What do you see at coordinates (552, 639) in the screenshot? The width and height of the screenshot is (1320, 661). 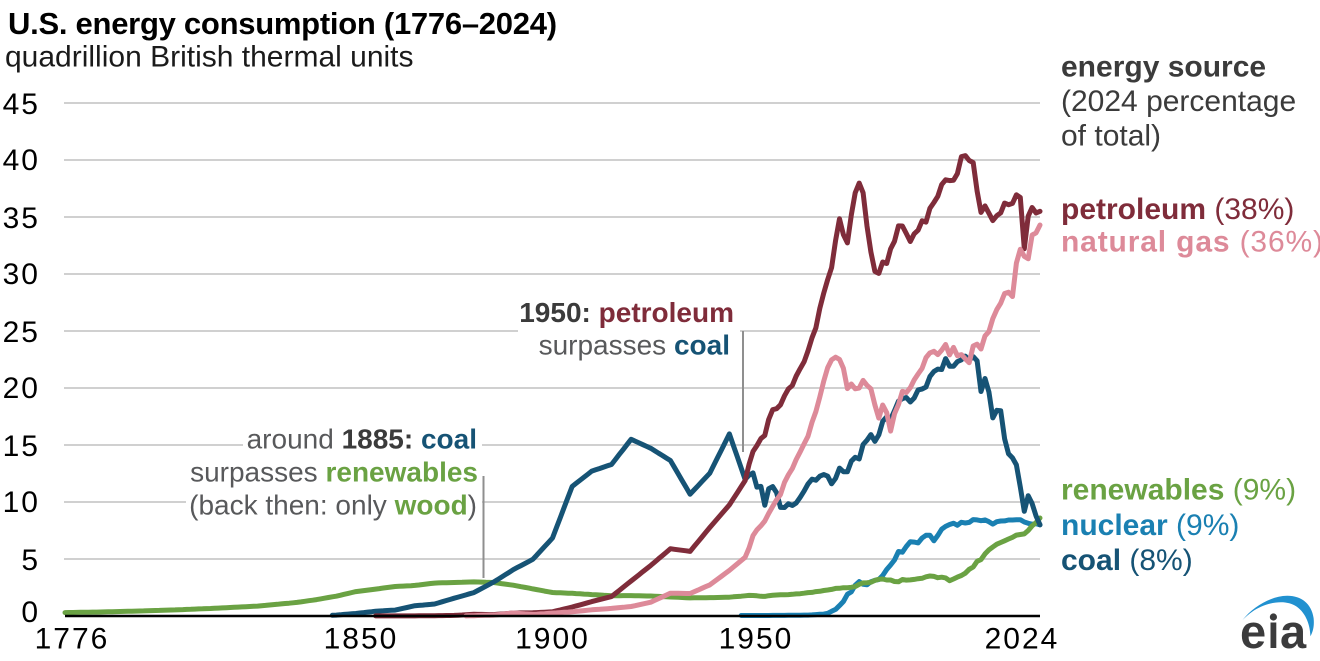 I see `svg-text: 1900` at bounding box center [552, 639].